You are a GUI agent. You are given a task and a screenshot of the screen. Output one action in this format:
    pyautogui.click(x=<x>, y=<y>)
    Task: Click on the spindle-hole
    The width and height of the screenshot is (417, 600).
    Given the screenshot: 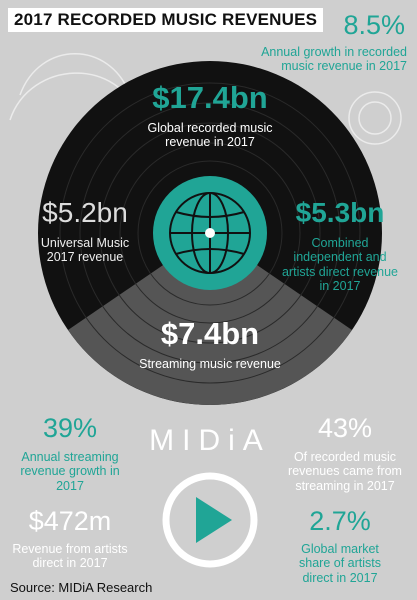 What is the action you would take?
    pyautogui.click(x=210, y=233)
    